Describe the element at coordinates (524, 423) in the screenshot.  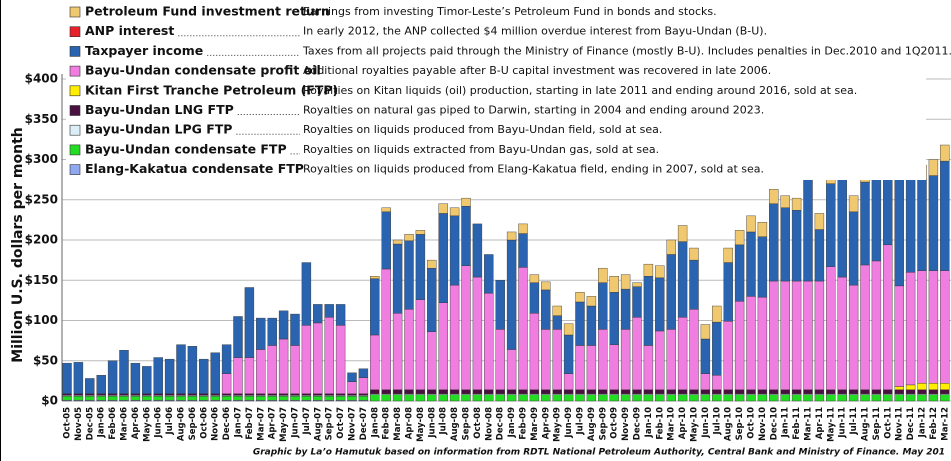
I see `x-tick-label: Feb-09` at that location.